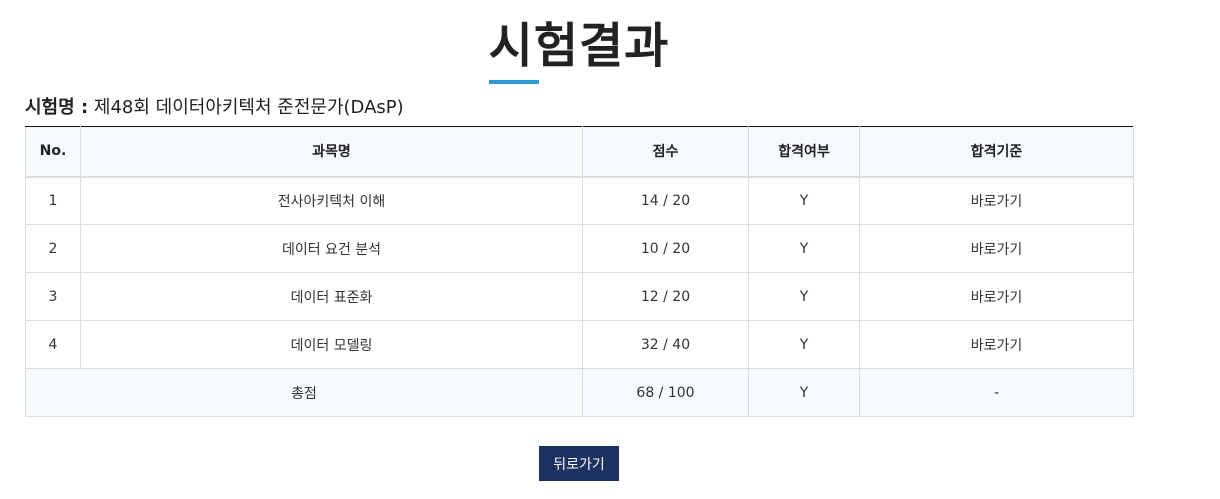 The image size is (1220, 499). Describe the element at coordinates (665, 344) in the screenshot. I see `row-score: 32 / 40` at that location.